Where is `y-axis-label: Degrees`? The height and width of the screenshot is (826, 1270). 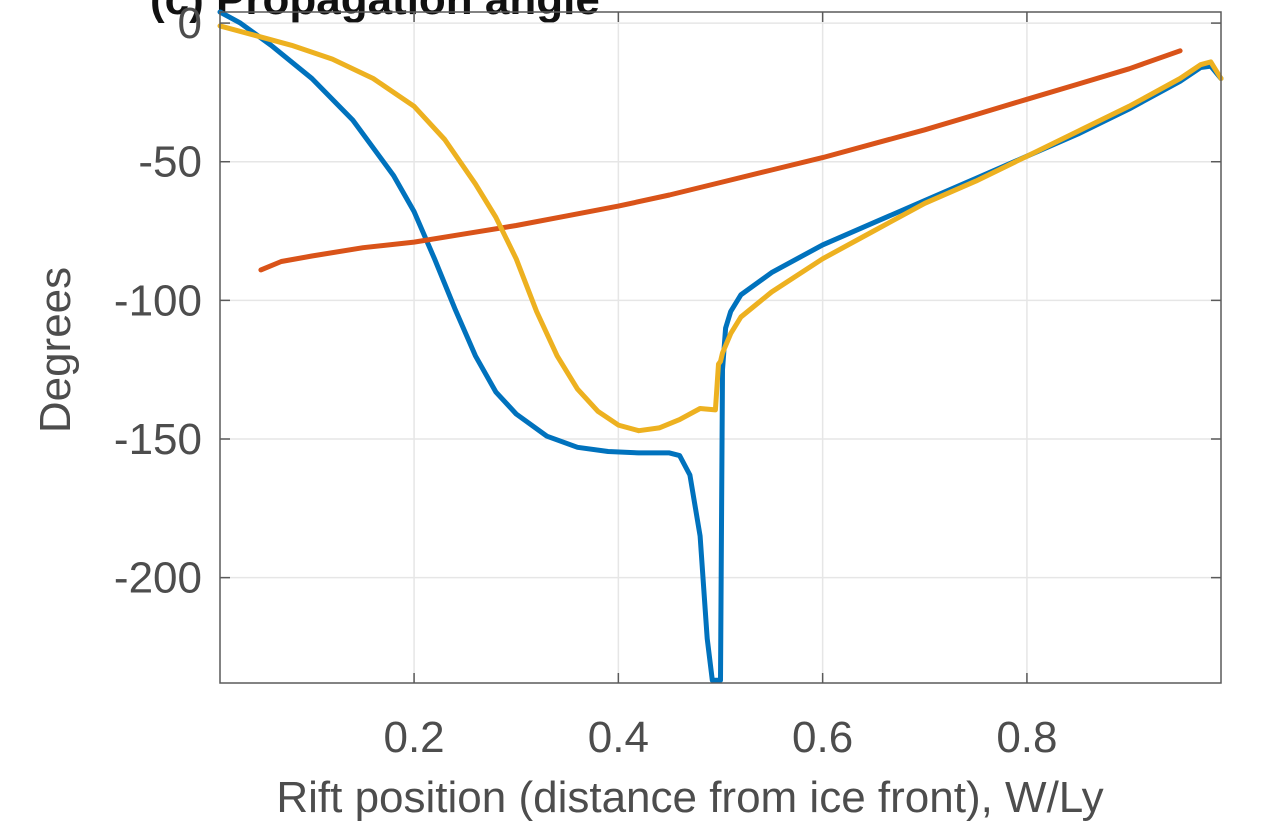 y-axis-label: Degrees is located at coordinates (55, 350).